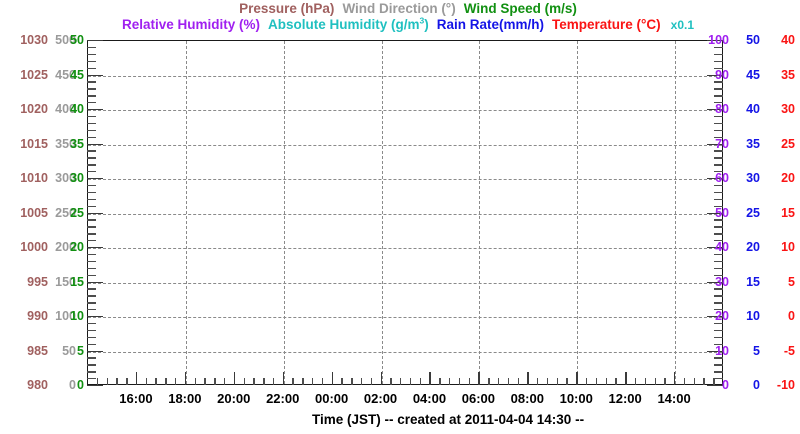 The width and height of the screenshot is (800, 434). I want to click on ytick-label-wind-speed: 0, so click(80, 384).